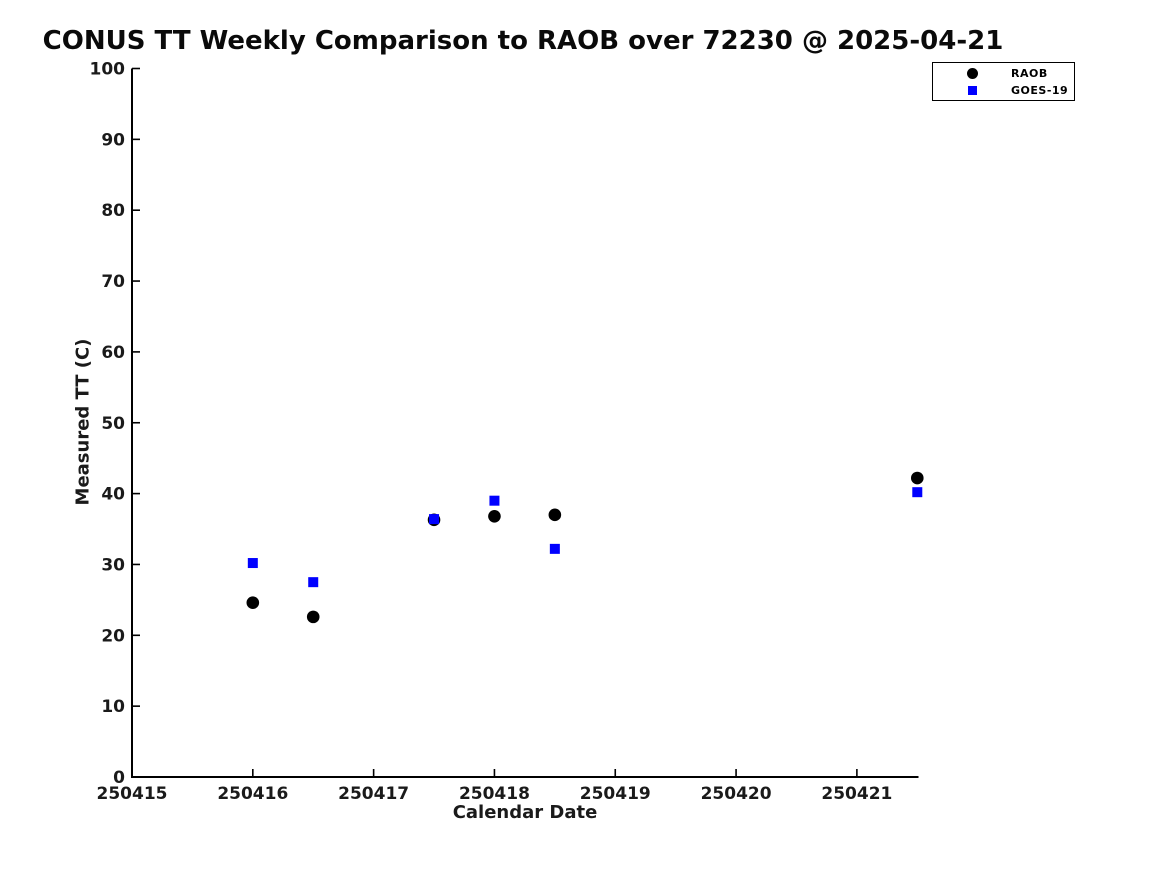 This screenshot has height=875, width=1167. I want to click on y-tick-label: 60, so click(113, 353).